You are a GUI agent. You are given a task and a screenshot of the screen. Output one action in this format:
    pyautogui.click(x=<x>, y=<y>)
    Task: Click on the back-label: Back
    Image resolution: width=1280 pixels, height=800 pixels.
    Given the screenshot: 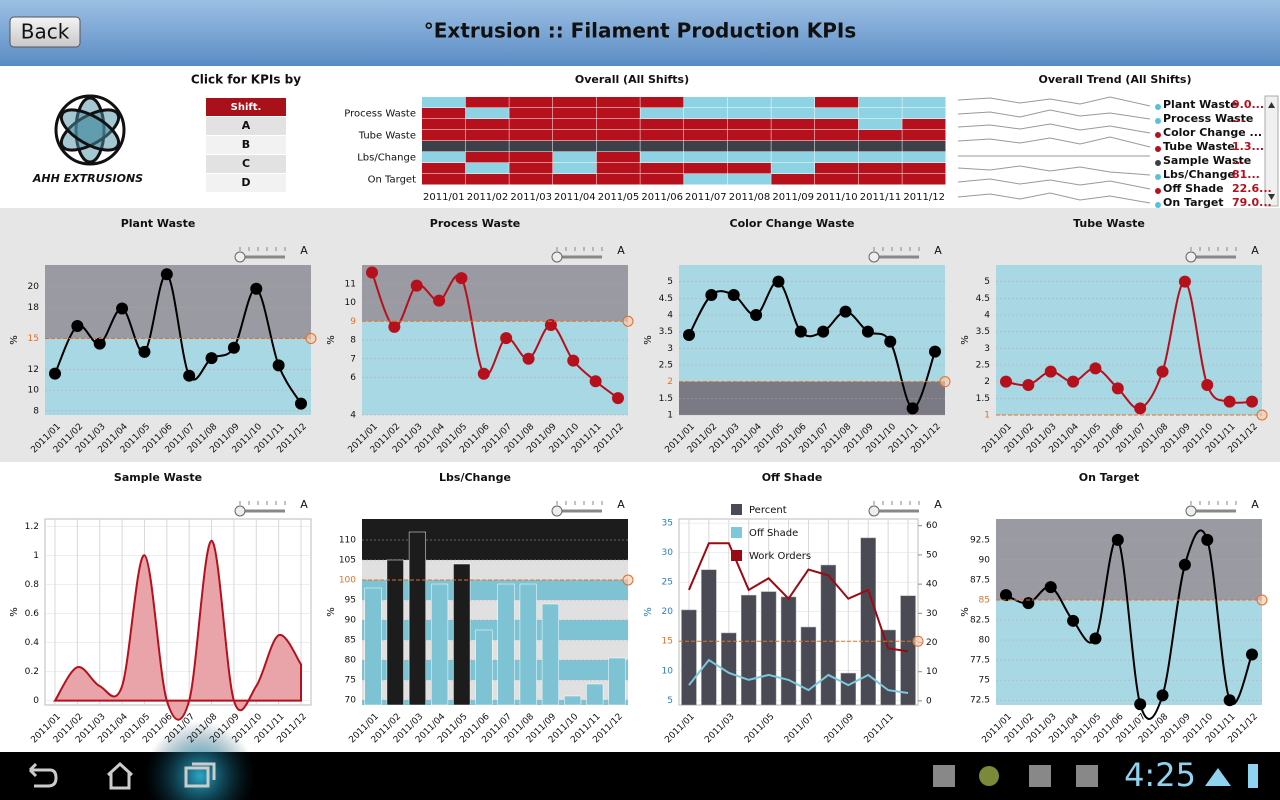 What is the action you would take?
    pyautogui.click(x=45, y=32)
    